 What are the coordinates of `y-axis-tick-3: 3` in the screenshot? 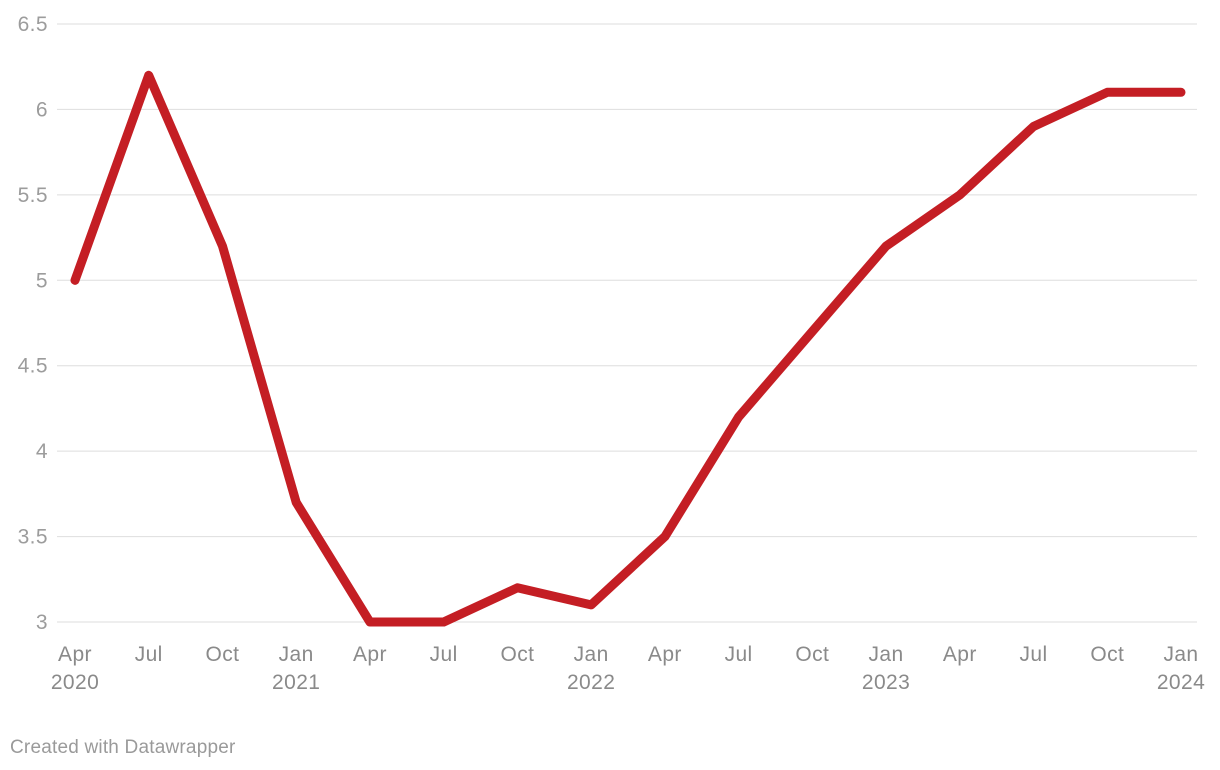 It's located at (42, 622).